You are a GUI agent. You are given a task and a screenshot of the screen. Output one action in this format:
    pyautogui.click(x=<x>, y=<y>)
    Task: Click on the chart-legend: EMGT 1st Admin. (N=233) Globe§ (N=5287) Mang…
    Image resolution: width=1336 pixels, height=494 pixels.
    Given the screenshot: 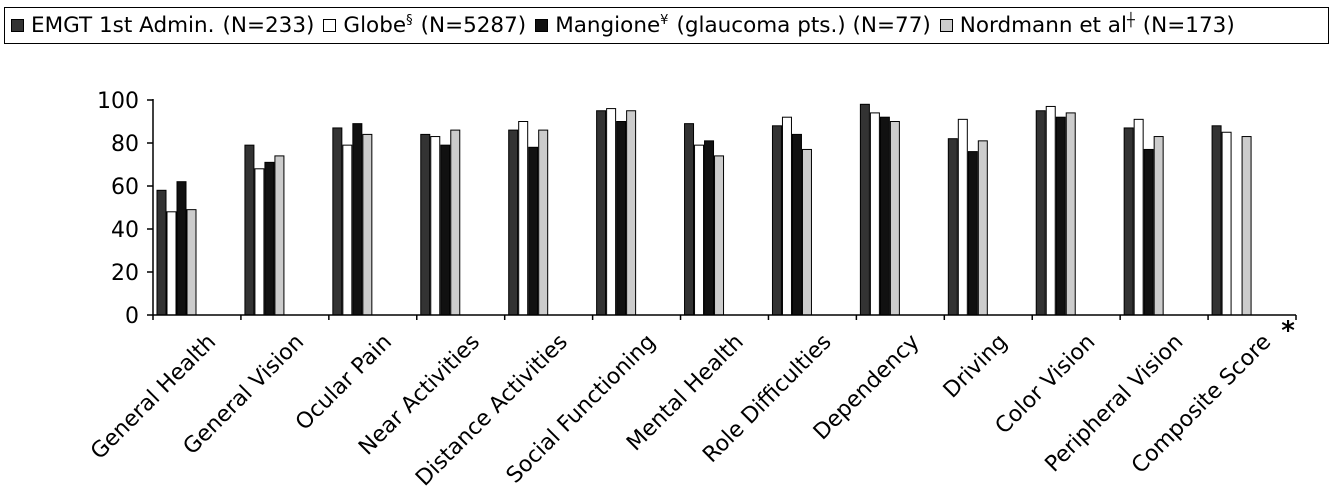 What is the action you would take?
    pyautogui.click(x=666, y=25)
    